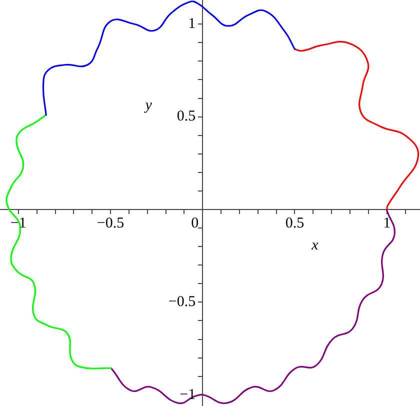 The image size is (420, 406). What do you see at coordinates (195, 223) in the screenshot?
I see `x-tick-label: 0` at bounding box center [195, 223].